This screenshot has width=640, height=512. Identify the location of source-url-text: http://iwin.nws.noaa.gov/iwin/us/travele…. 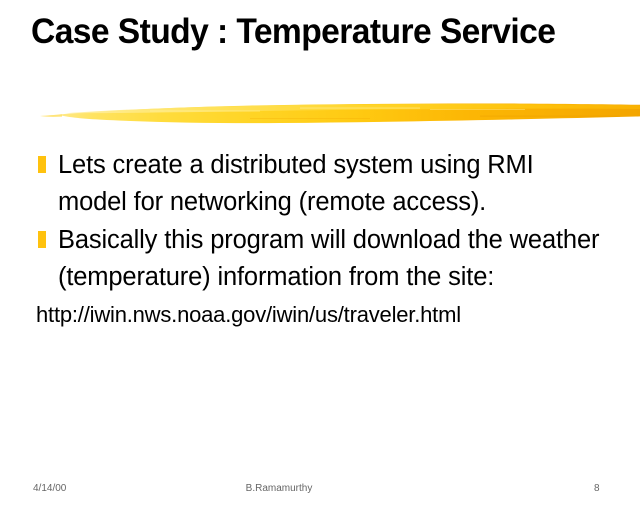
(248, 314).